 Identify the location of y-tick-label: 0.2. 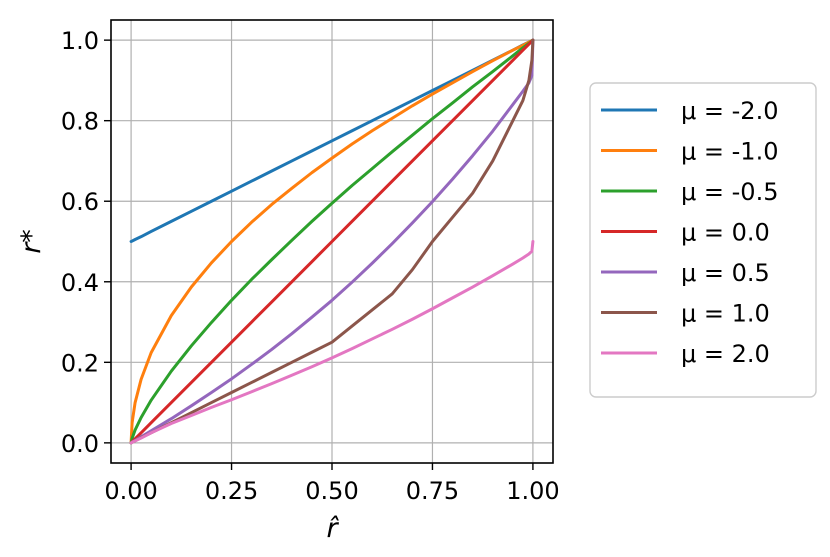
(80, 363).